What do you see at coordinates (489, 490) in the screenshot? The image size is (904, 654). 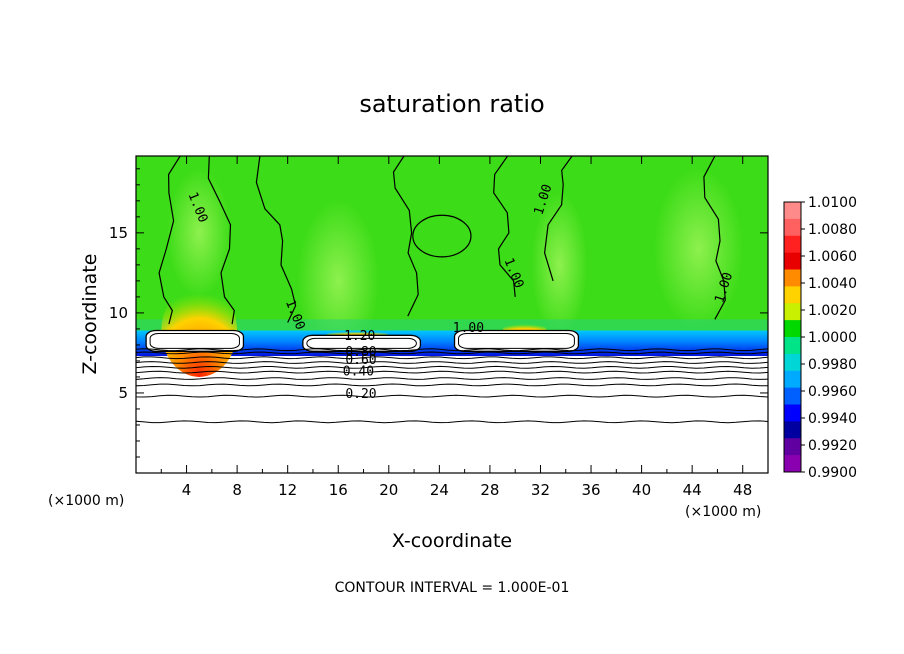 I see `x-tick-label: 28` at bounding box center [489, 490].